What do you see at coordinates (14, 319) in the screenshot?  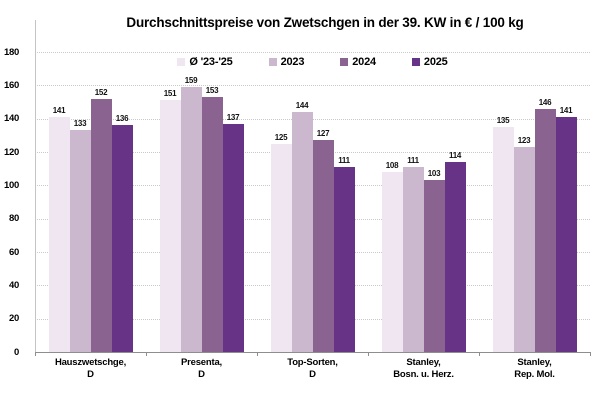 I see `y-tick-label: 20` at bounding box center [14, 319].